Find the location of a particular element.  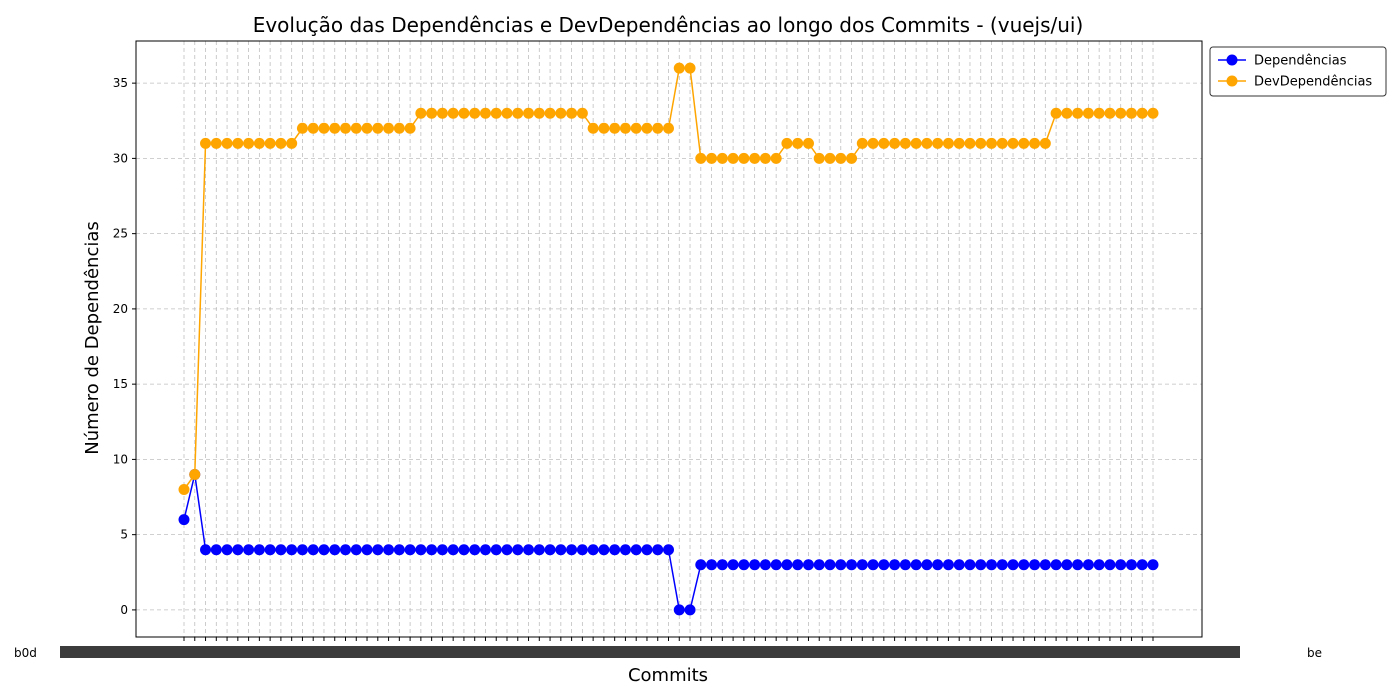

y-tick-label: 15 is located at coordinates (120, 384).